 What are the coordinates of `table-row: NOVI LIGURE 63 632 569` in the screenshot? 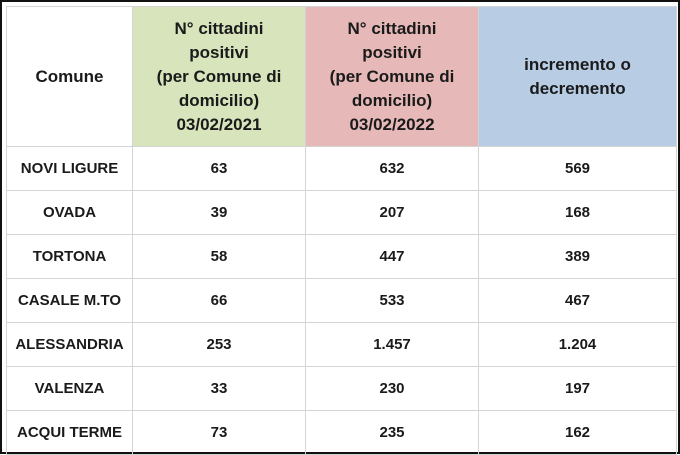 It's located at (341, 168).